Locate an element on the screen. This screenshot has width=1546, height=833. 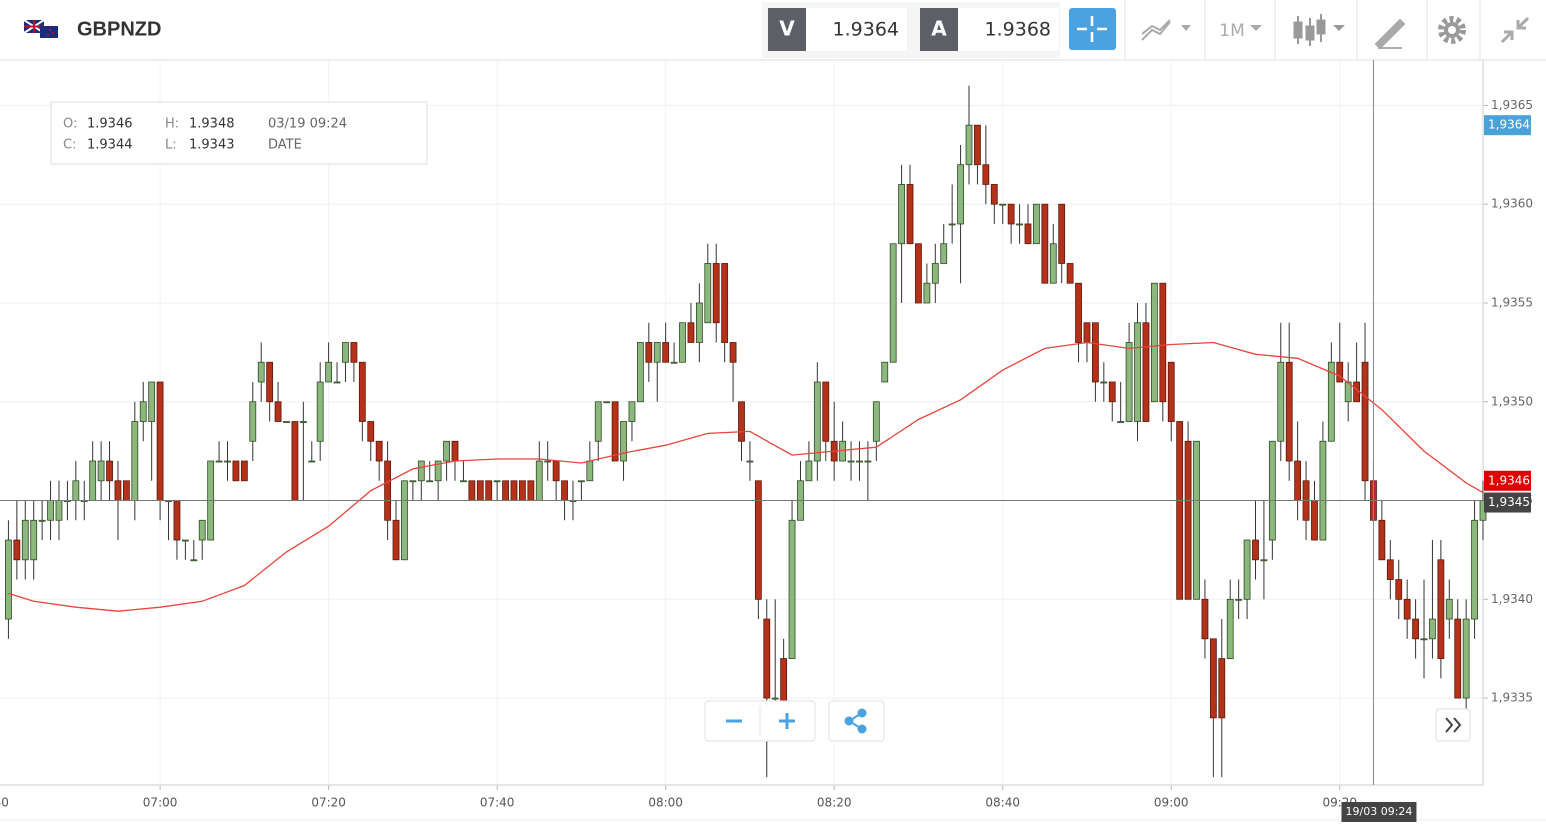
info-text: 1.9343 is located at coordinates (212, 145).